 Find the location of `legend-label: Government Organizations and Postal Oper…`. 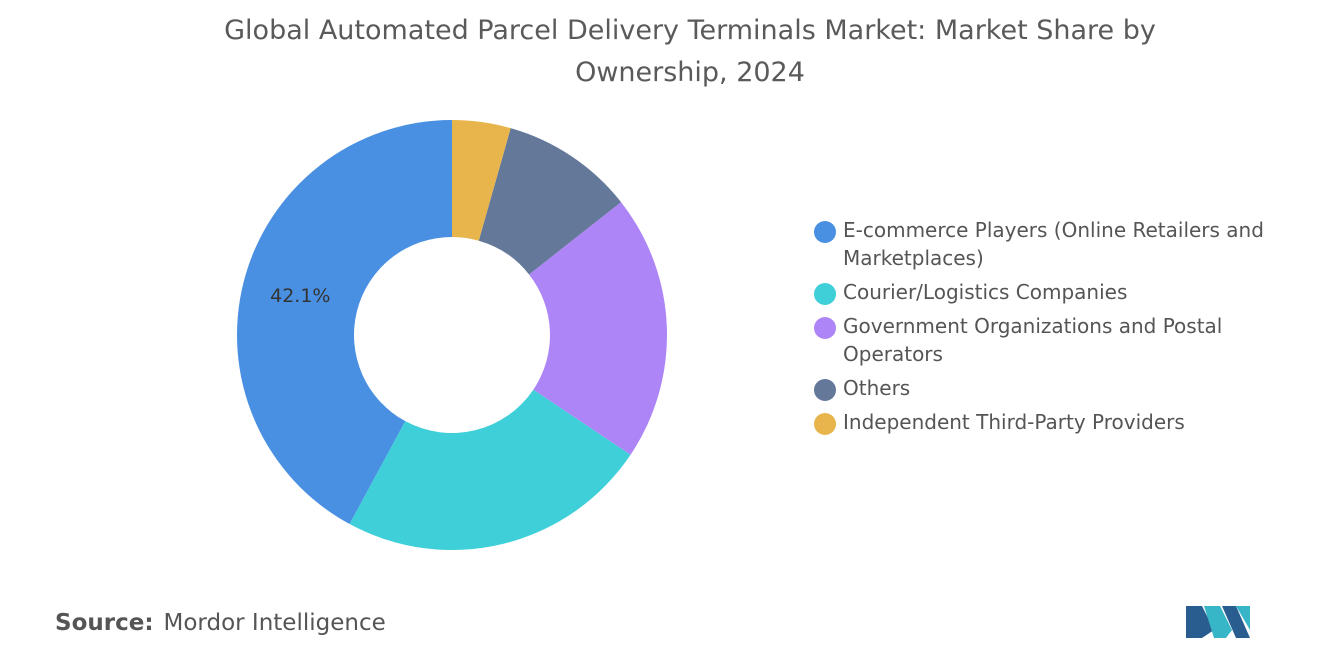

legend-label: Government Organizations and Postal Oper… is located at coordinates (1033, 340).